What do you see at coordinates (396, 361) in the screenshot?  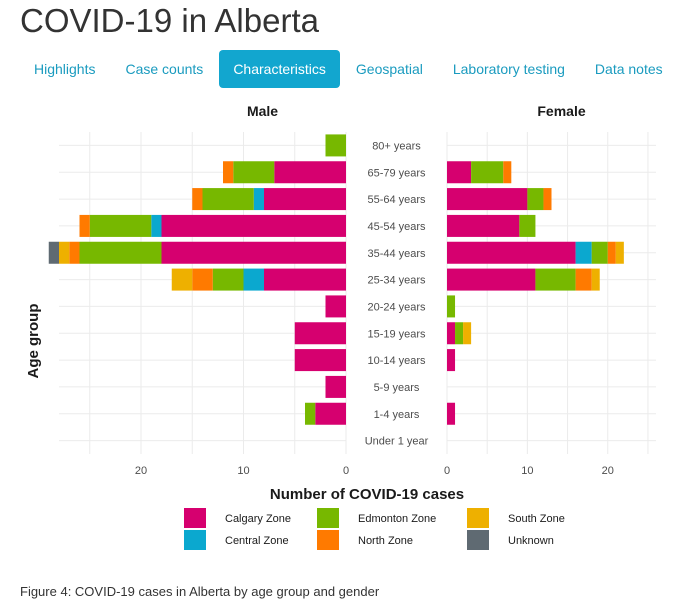 I see `age-group-label: 10-14 years` at bounding box center [396, 361].